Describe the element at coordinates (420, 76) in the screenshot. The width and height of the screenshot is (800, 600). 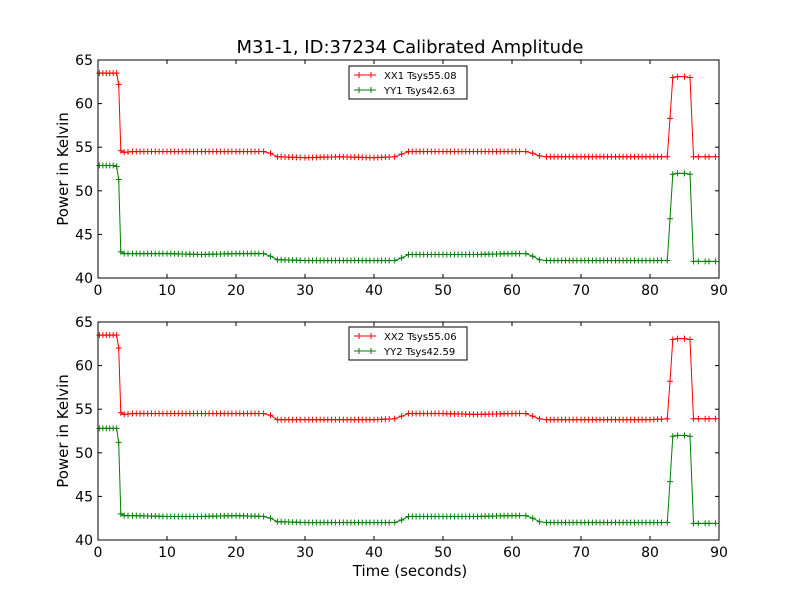
I see `legend-label-top-0: XX1 Tsys55.08` at that location.